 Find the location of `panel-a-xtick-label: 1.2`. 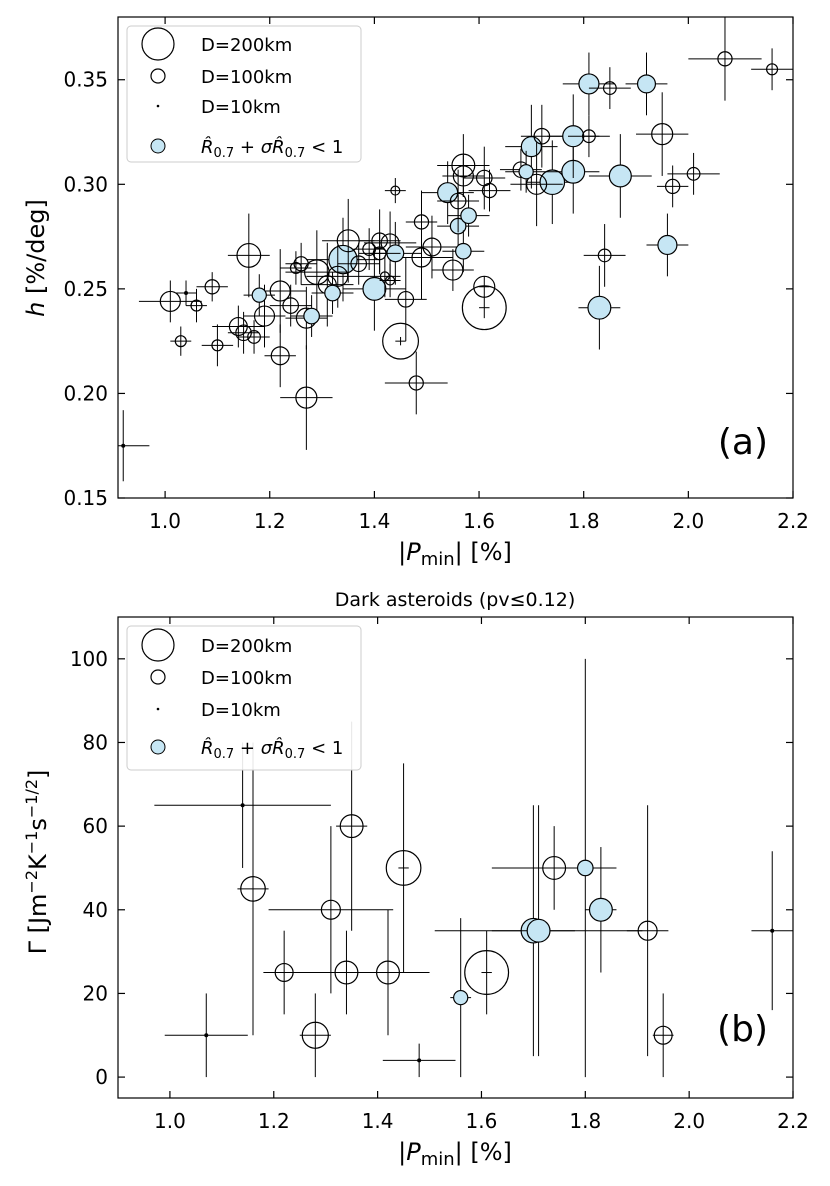

panel-a-xtick-label: 1.2 is located at coordinates (270, 521).